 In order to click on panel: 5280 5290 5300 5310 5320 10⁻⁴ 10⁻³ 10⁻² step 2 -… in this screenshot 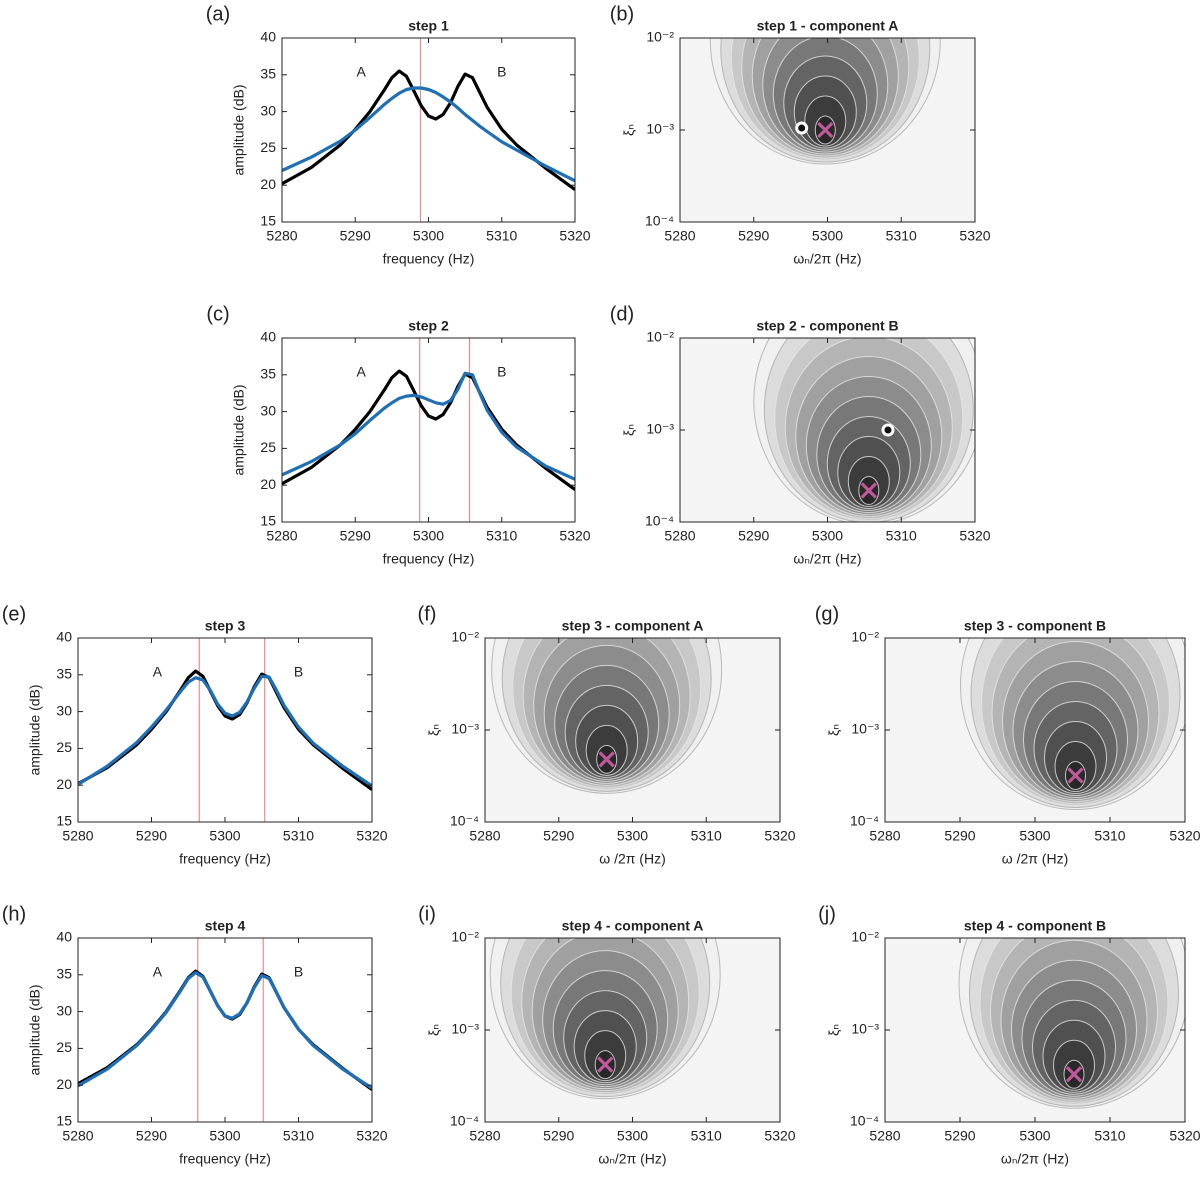, I will do `click(800, 434)`.